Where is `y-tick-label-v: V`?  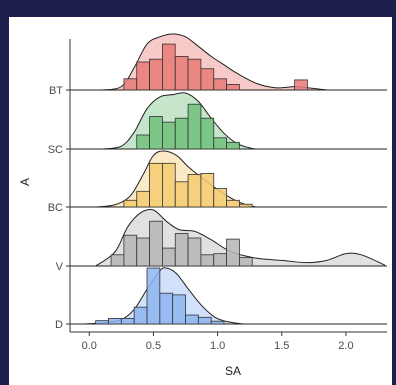 y-tick-label-v: V is located at coordinates (60, 267).